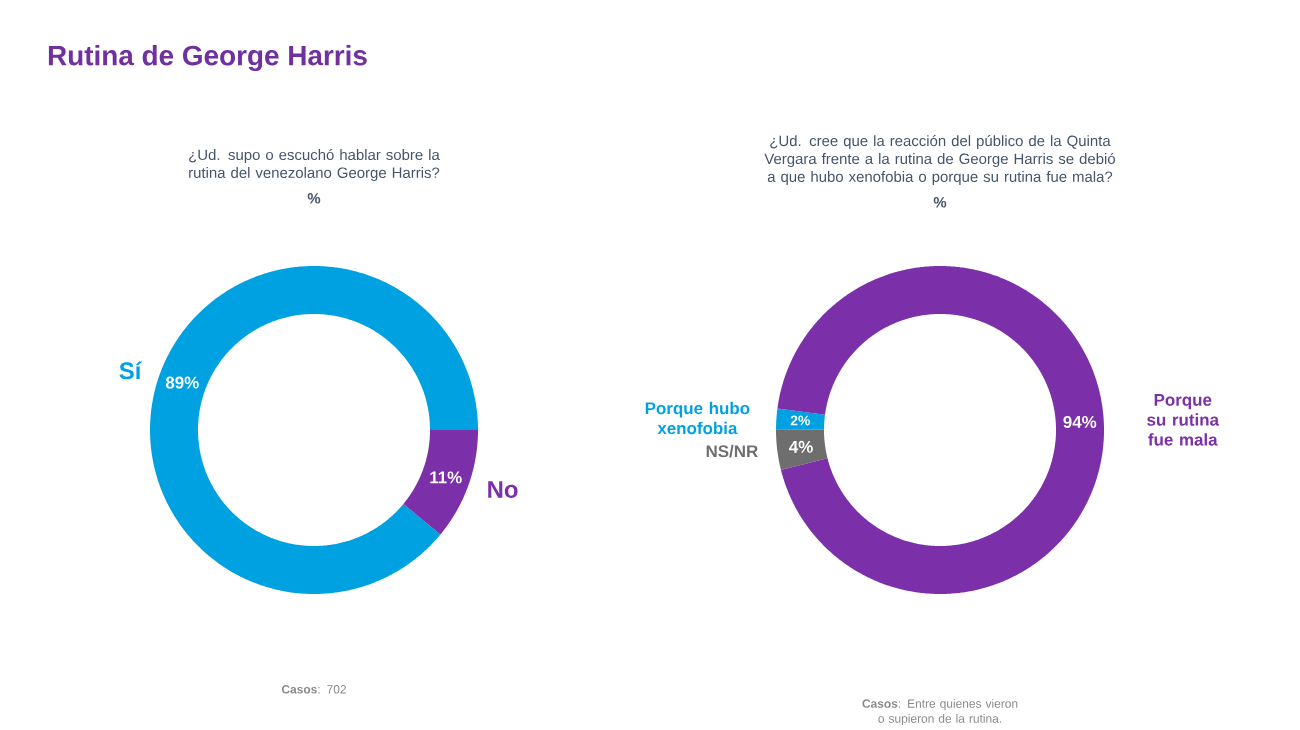  What do you see at coordinates (207, 58) in the screenshot?
I see `chart-title: Rutina de George Harris` at bounding box center [207, 58].